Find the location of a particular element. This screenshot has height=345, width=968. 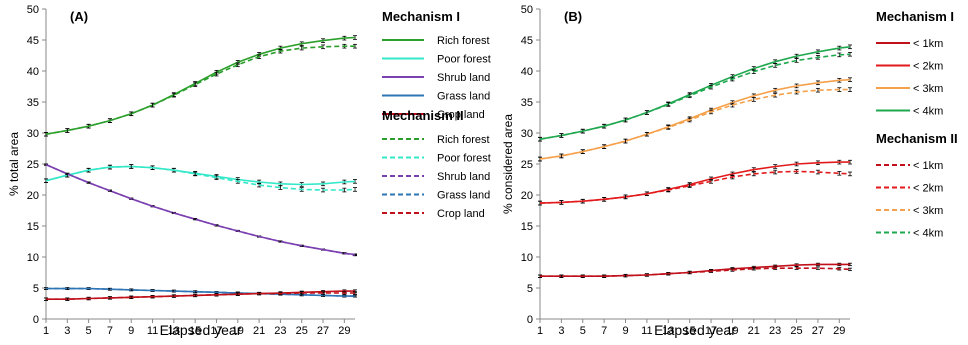

y-axis-title: % considered area is located at coordinates (508, 164).